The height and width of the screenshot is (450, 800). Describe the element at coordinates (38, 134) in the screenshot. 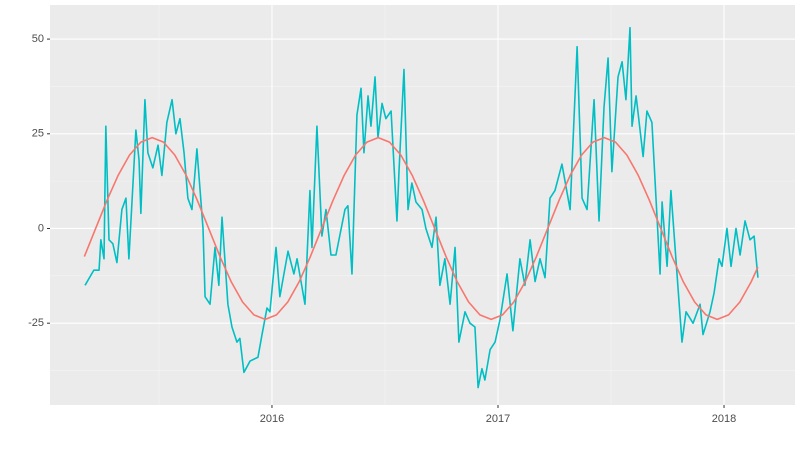

I see `y-tick-label: 25` at that location.